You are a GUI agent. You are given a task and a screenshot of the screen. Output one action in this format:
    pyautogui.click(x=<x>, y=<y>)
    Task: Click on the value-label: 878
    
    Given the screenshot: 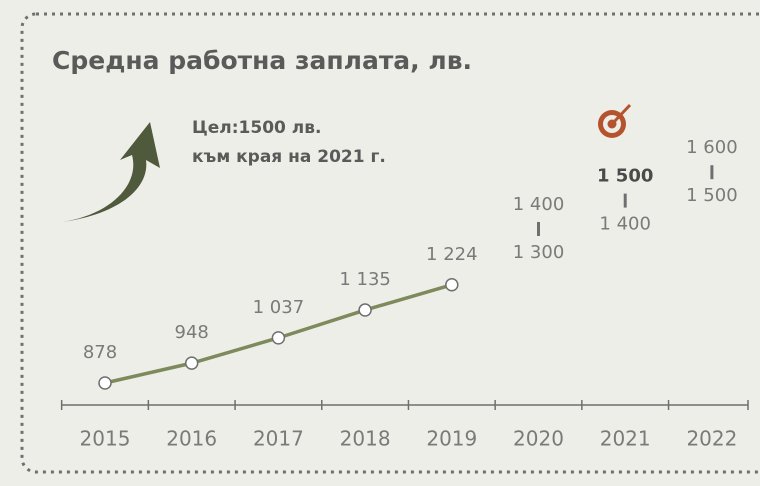 What is the action you would take?
    pyautogui.click(x=100, y=352)
    